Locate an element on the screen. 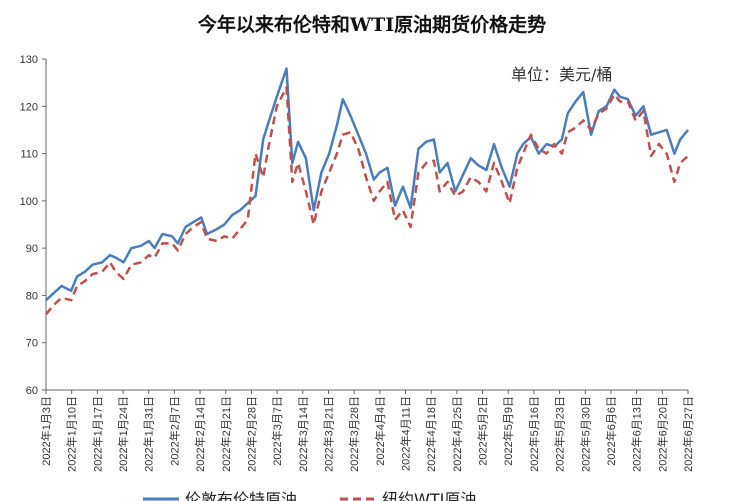 This screenshot has width=744, height=501. x-tick-label: 2022年1月31日 is located at coordinates (149, 434).